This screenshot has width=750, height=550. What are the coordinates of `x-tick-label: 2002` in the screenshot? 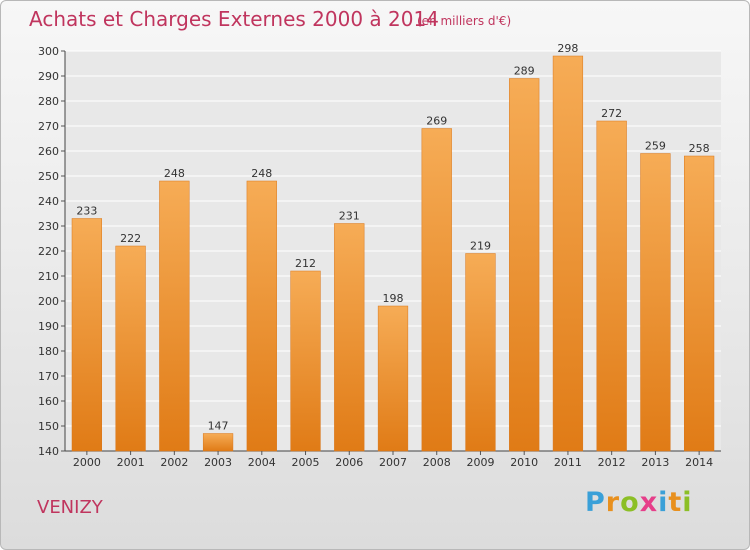 It's located at (174, 462).